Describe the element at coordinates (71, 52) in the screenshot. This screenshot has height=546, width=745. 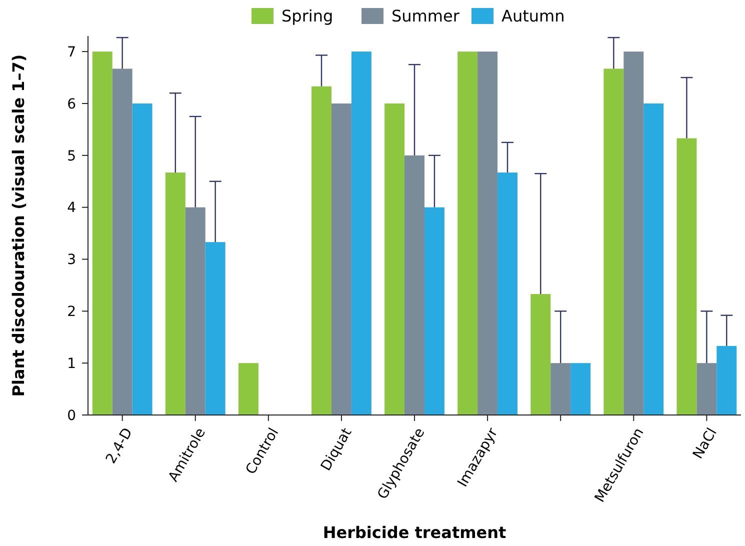
I see `y-tick-label: 7` at that location.